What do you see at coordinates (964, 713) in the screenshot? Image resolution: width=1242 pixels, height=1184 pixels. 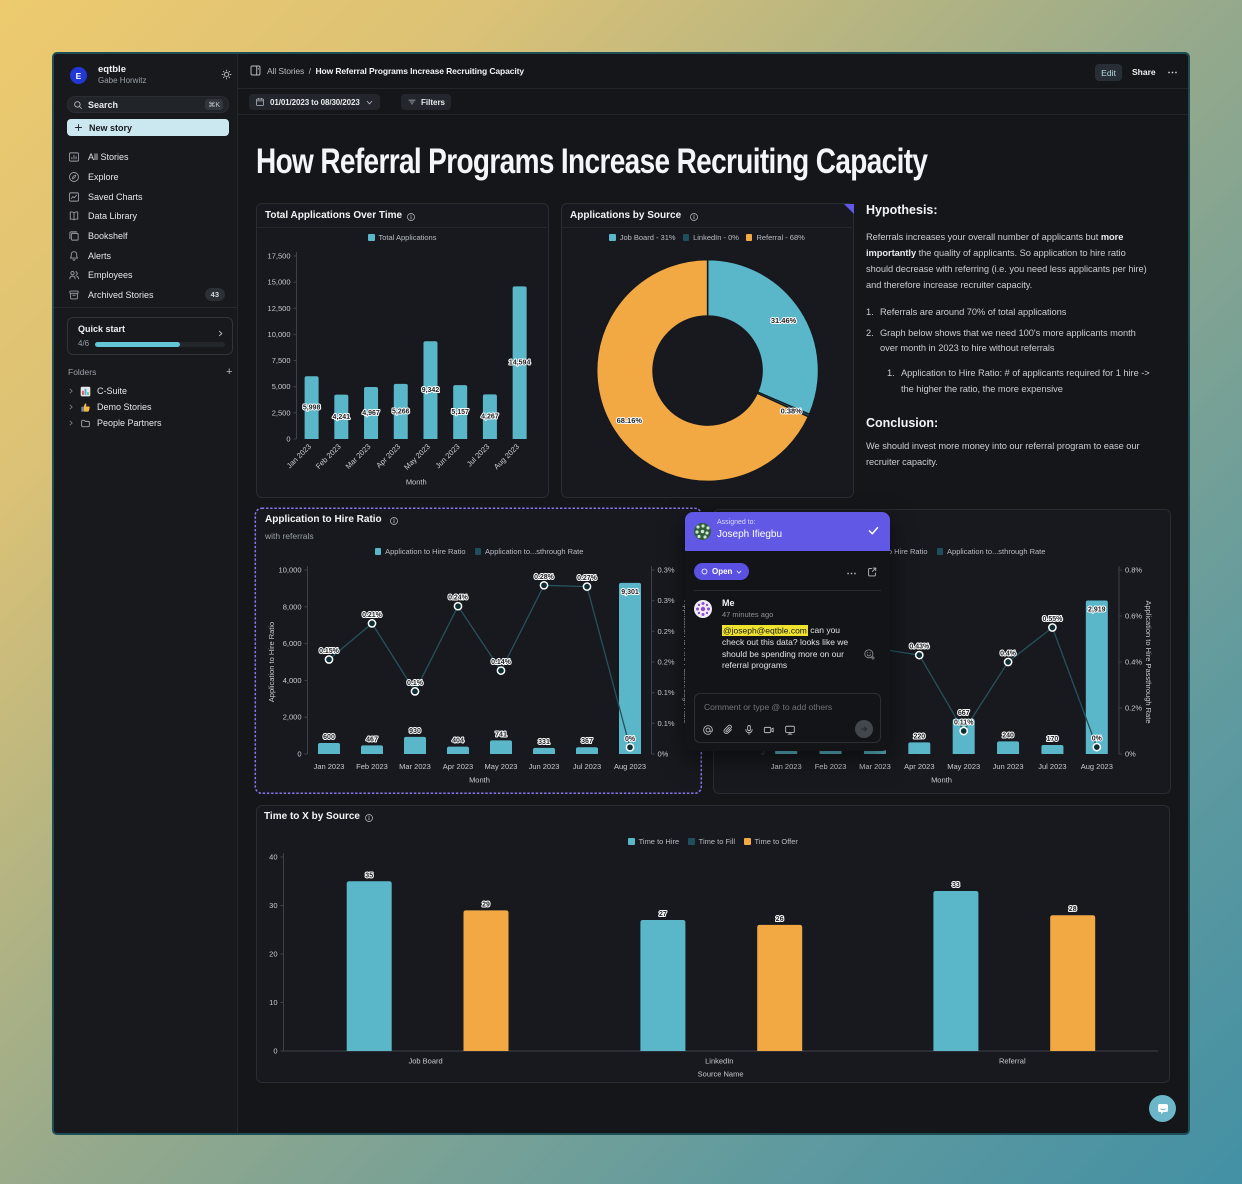 I see `svg-text: 667` at bounding box center [964, 713].